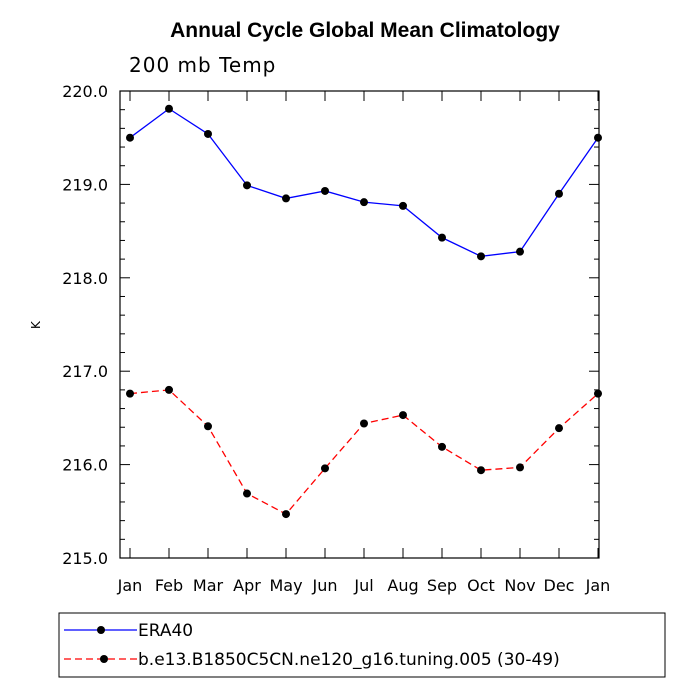 The image size is (694, 694). Describe the element at coordinates (85, 558) in the screenshot. I see `y-tick-label: 215.0` at that location.